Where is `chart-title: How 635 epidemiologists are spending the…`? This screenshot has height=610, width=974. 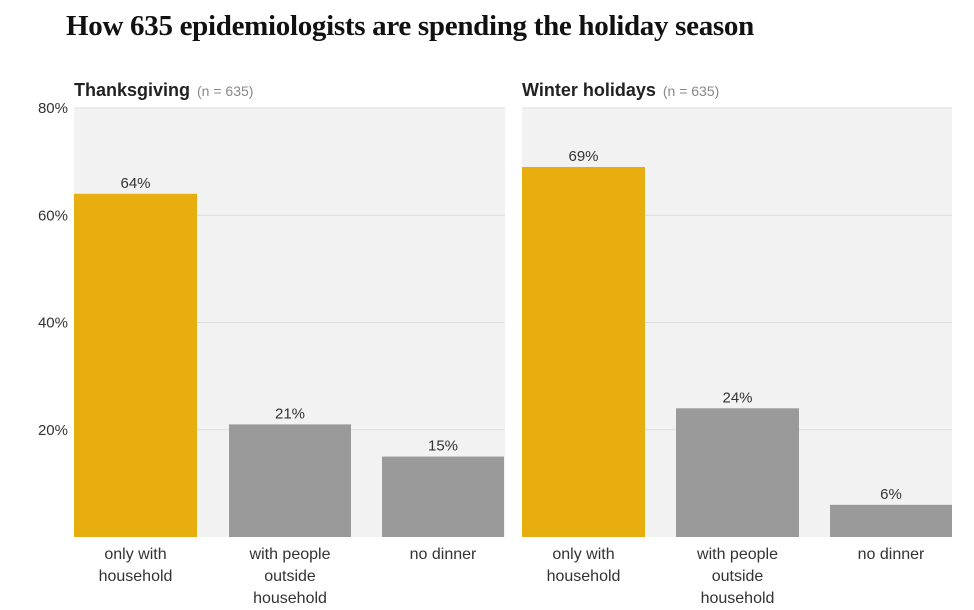
chart-title: How 635 epidemiologists are spending the… is located at coordinates (410, 26).